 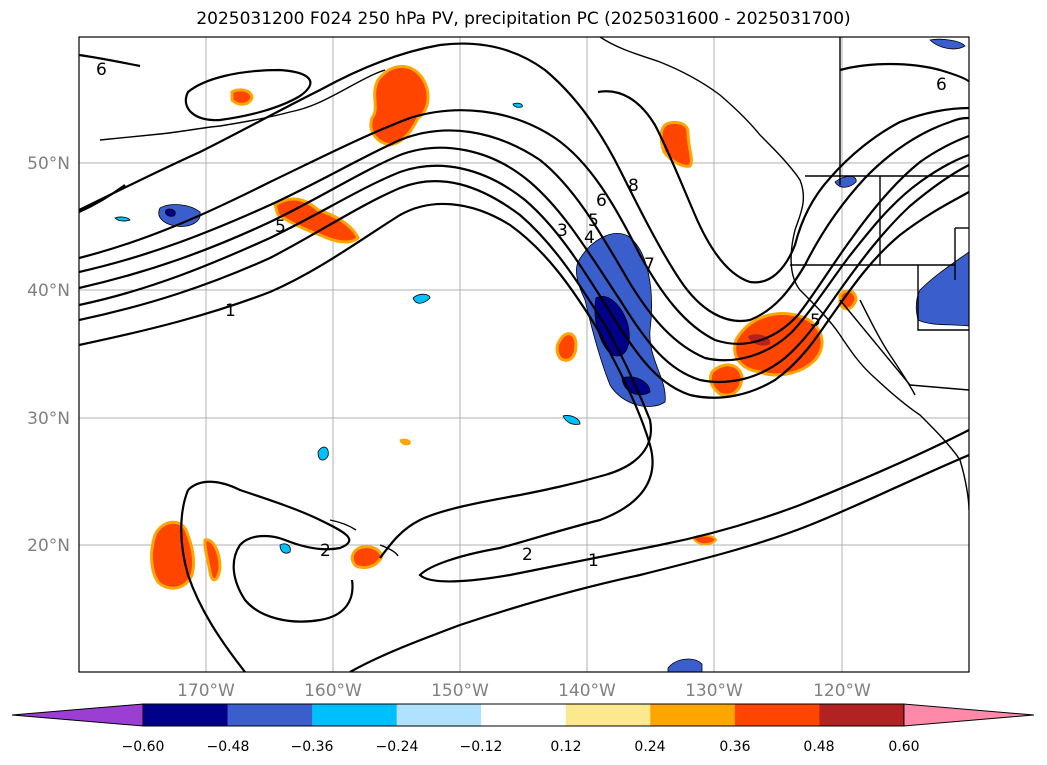 What do you see at coordinates (649, 265) in the screenshot?
I see `contour-label: 7` at bounding box center [649, 265].